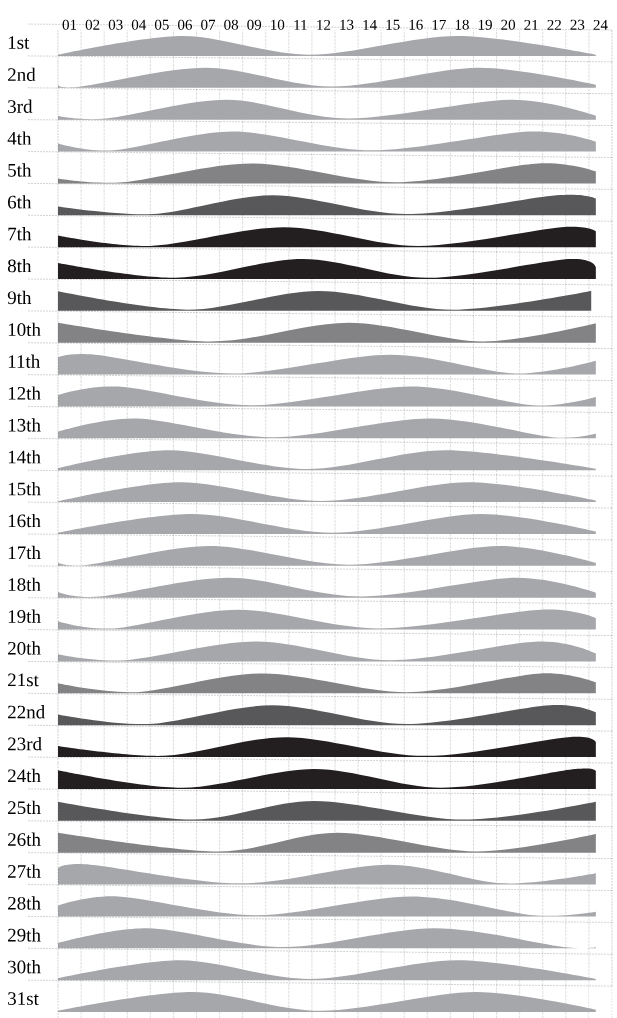 The image size is (617, 1018). I want to click on chart-title: 9th, so click(19, 297).